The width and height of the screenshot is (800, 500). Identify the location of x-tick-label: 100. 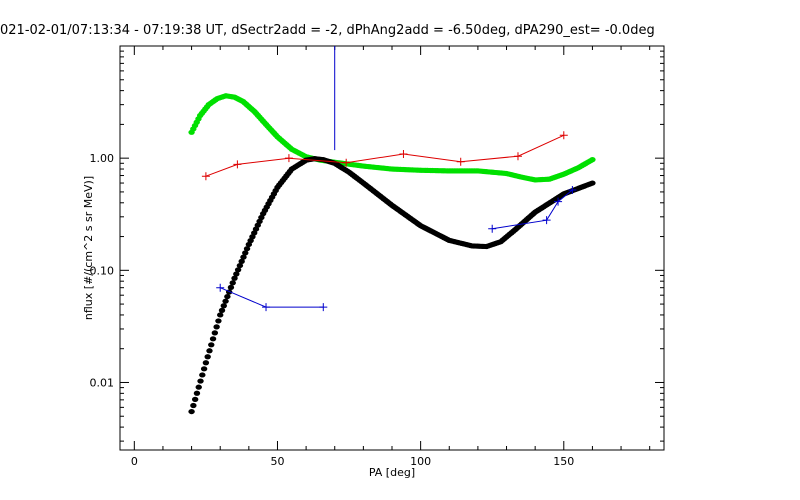
(420, 461).